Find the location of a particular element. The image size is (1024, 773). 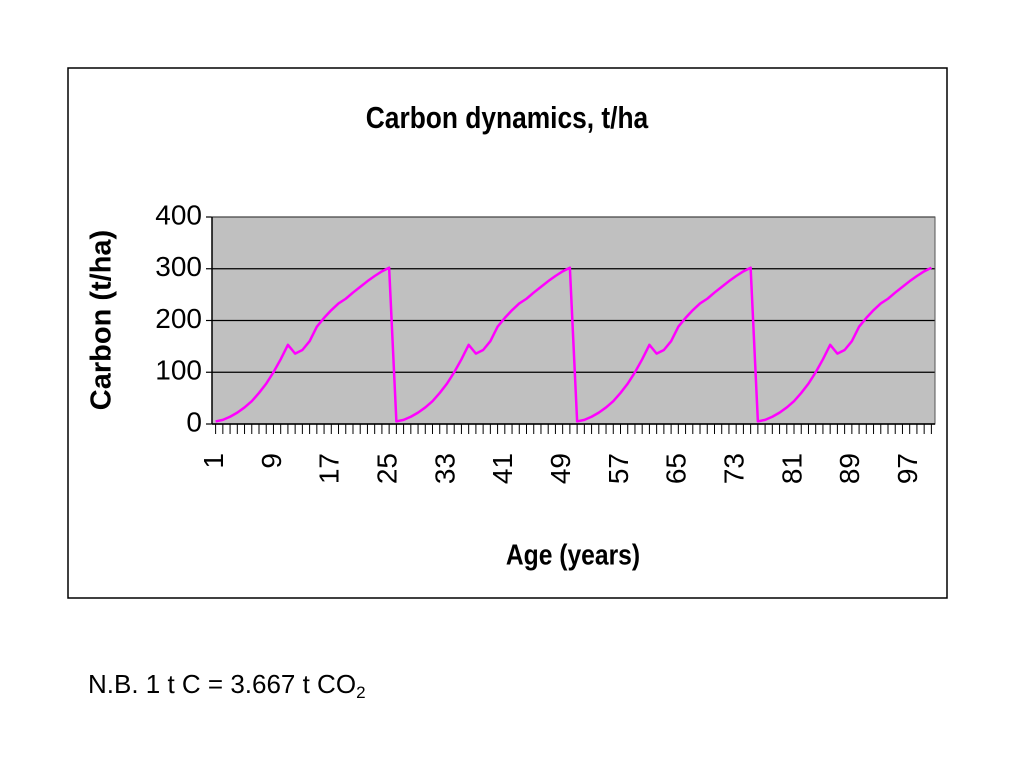

footnote: N.B. 1 t C = 3.667 t CO2 is located at coordinates (227, 686).